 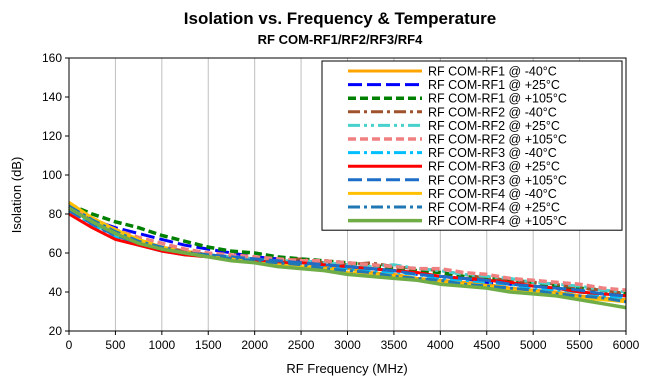 What do you see at coordinates (494, 85) in the screenshot?
I see `legend-label: RF COM-RF1 @ +25°C` at bounding box center [494, 85].